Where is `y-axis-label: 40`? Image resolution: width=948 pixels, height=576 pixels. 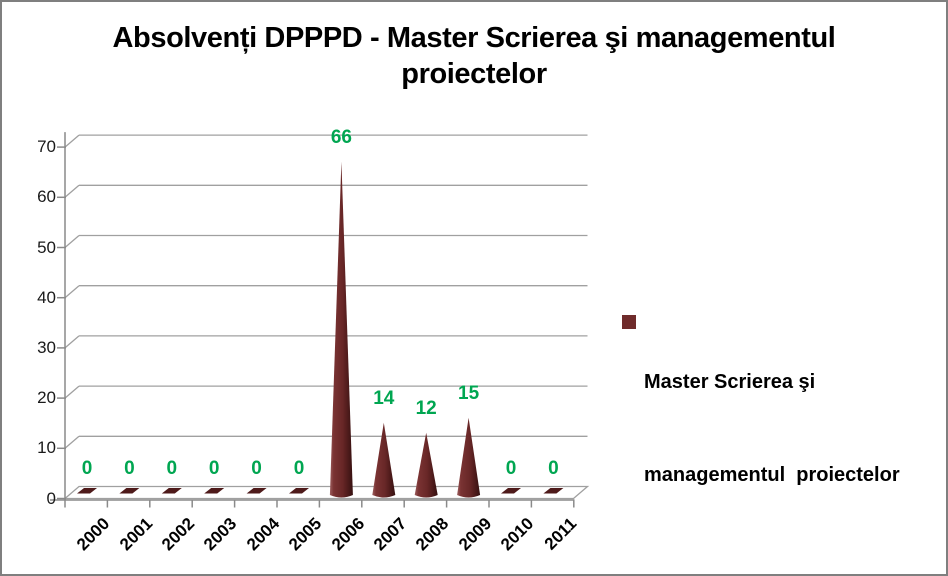 y-axis-label: 40 is located at coordinates (46, 297).